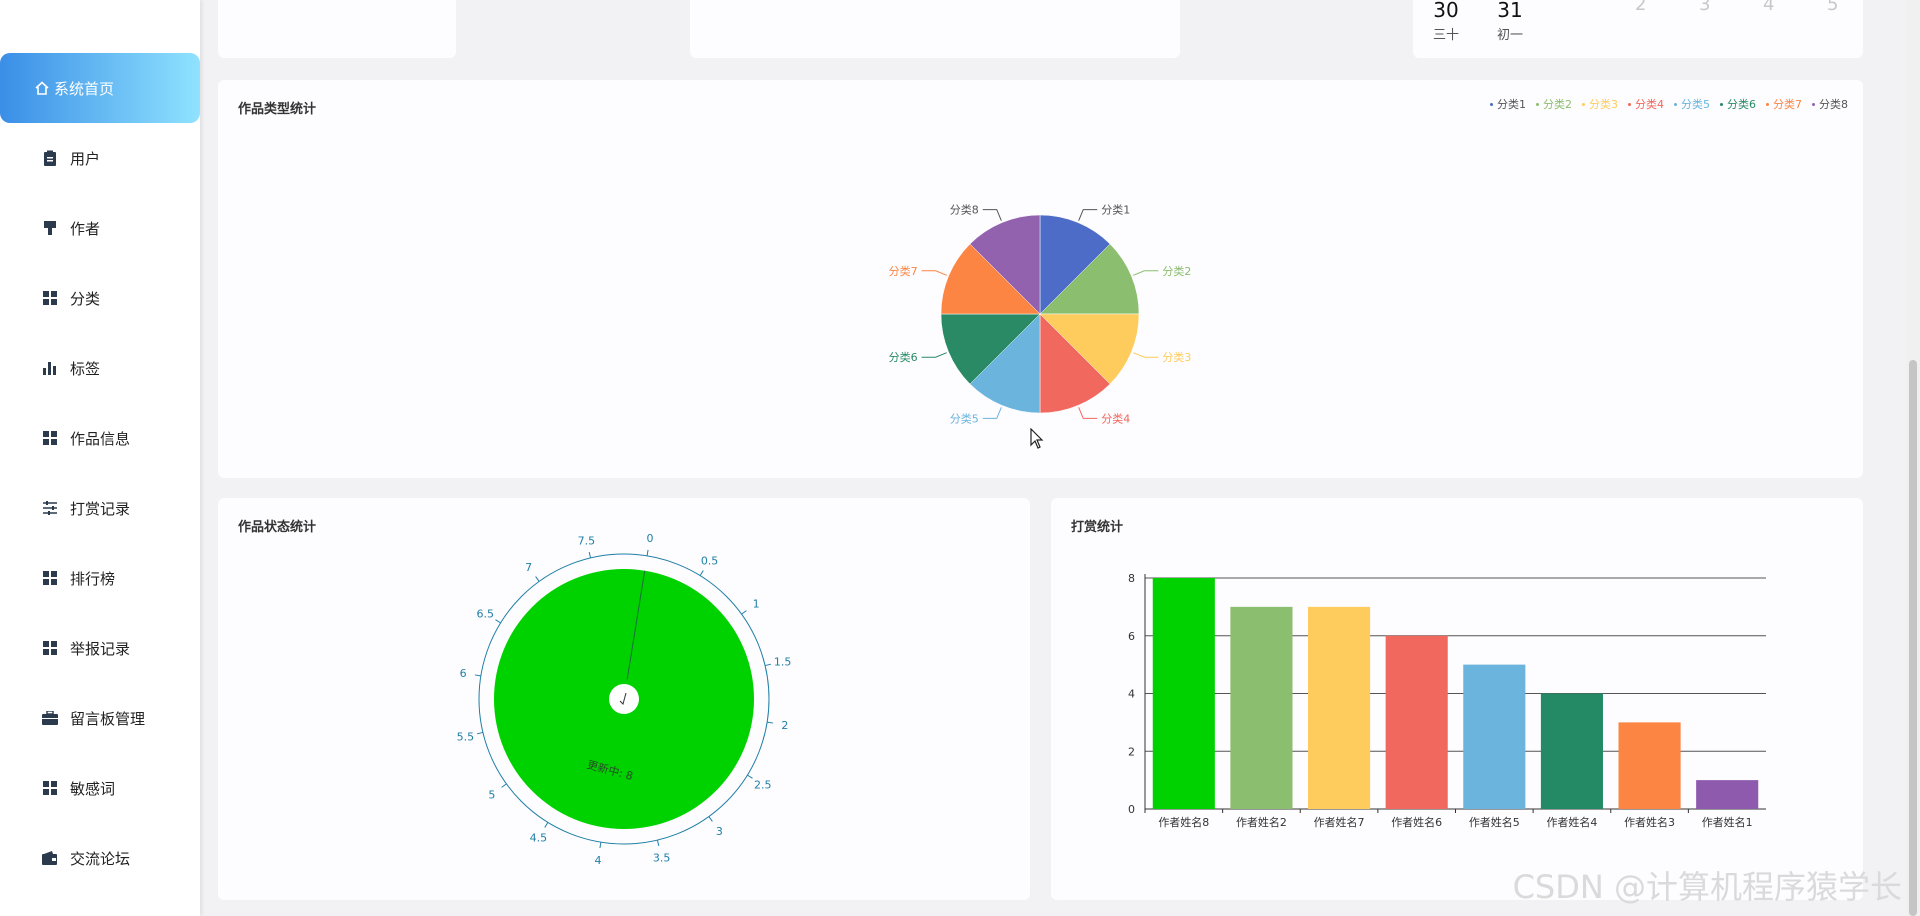  I want to click on sidebar-item: 排行榜, so click(100, 578).